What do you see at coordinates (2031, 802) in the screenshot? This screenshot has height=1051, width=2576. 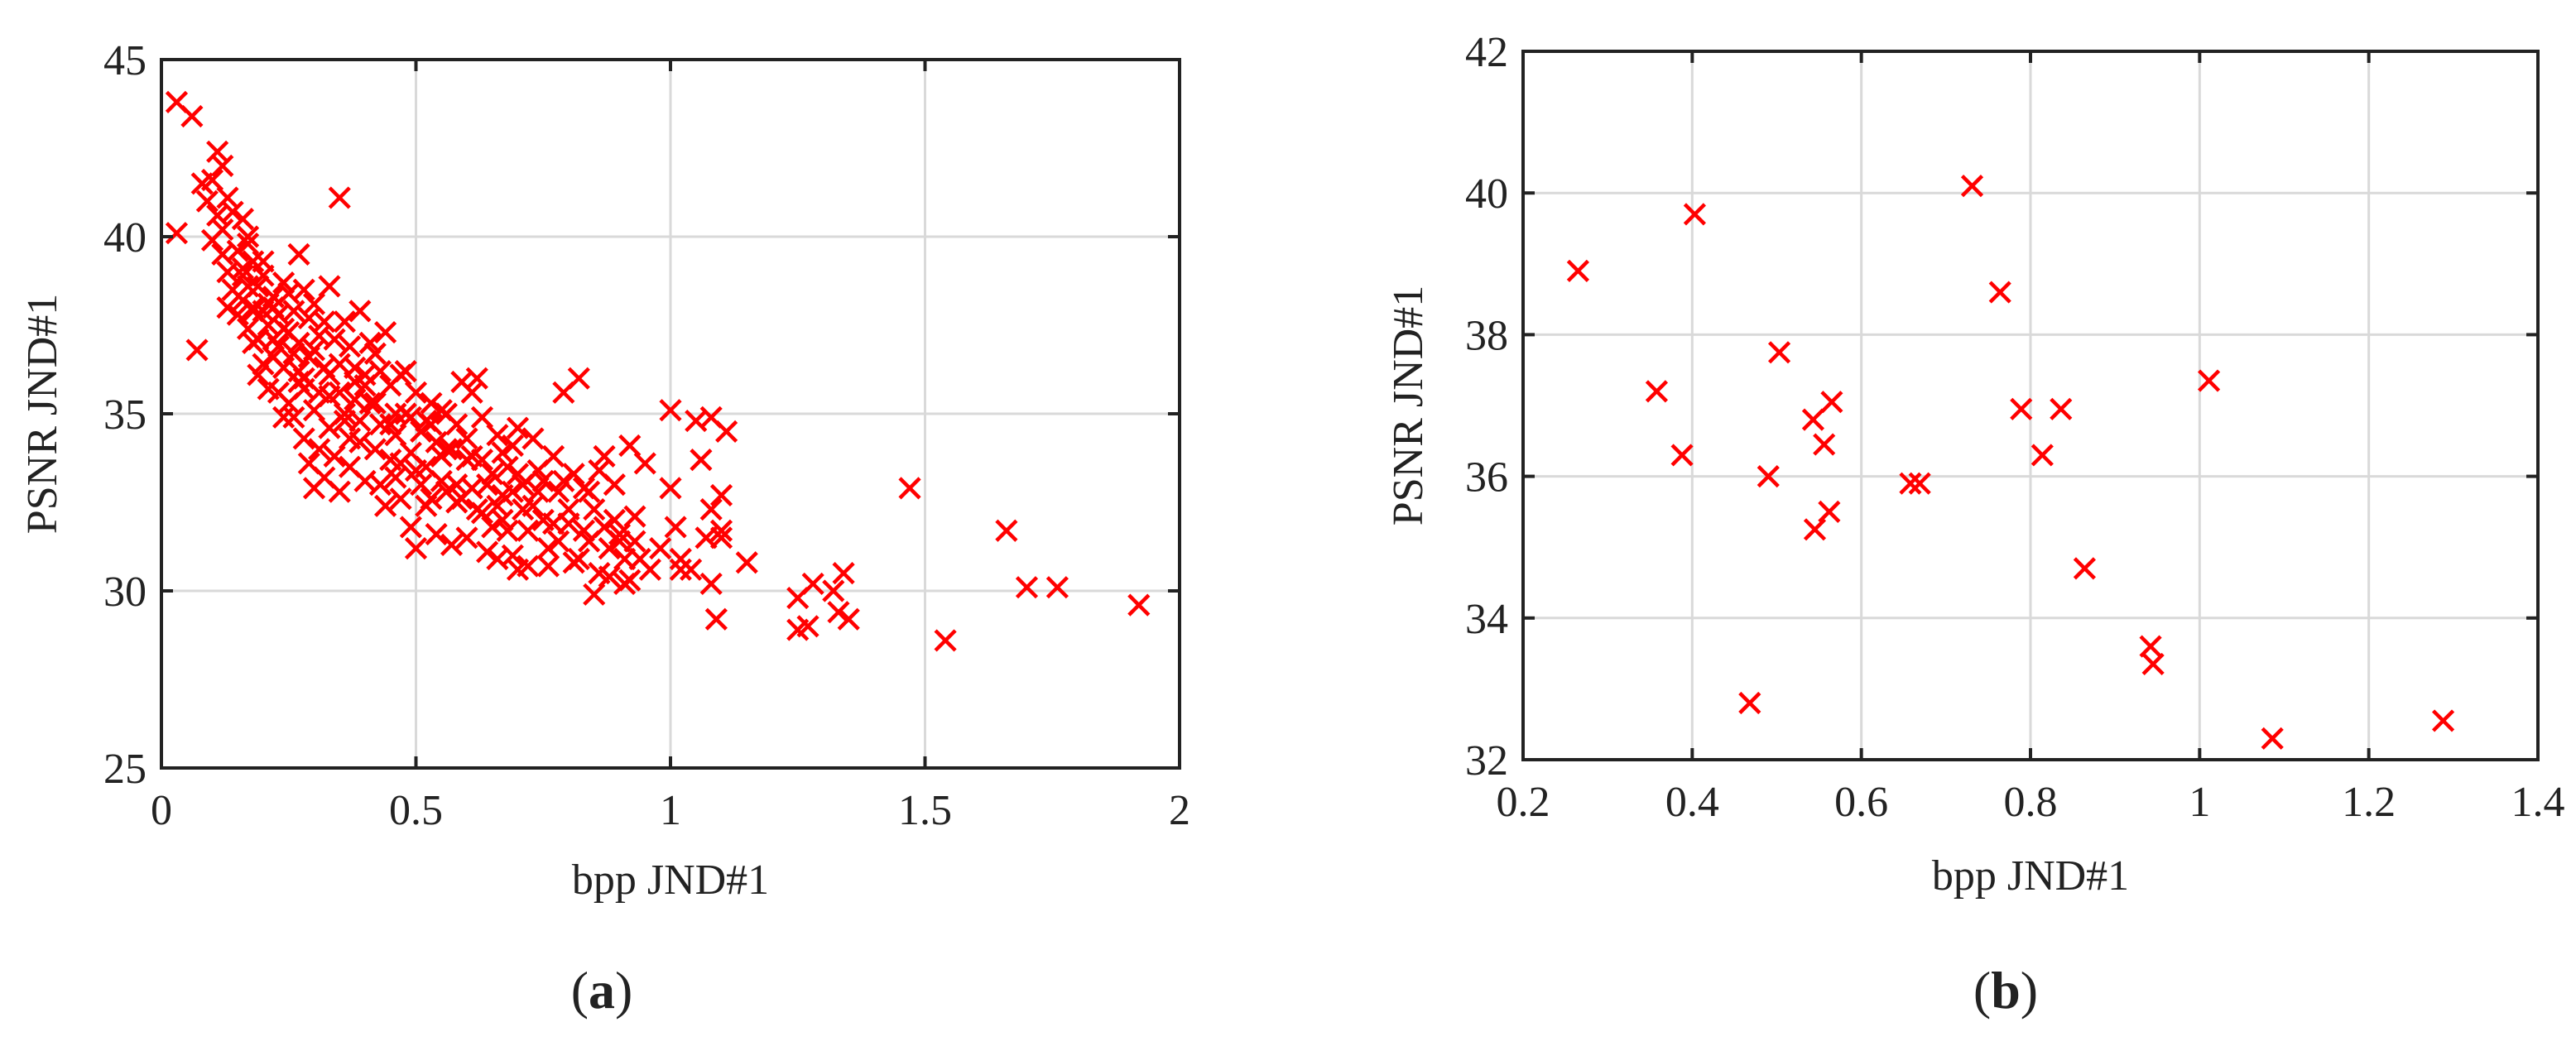 I see `x-tick-label: 0.8` at bounding box center [2031, 802].